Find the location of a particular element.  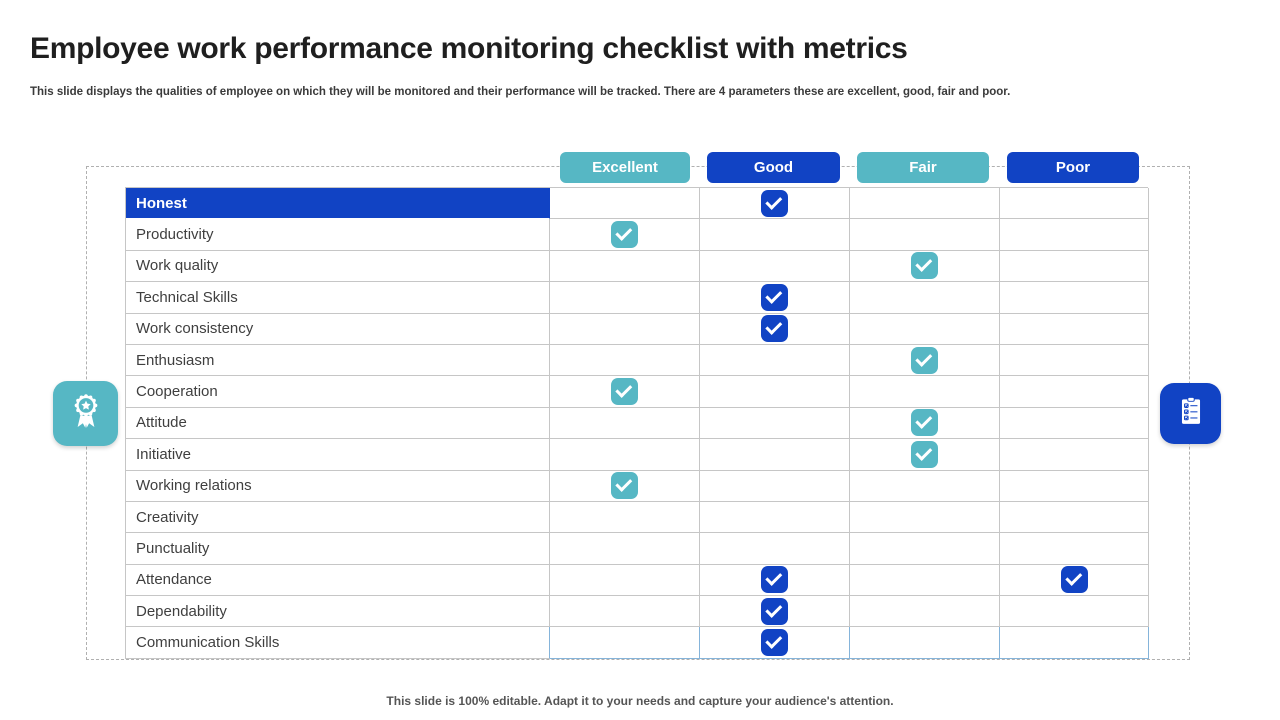

row-label: Technical Skills is located at coordinates (338, 298).